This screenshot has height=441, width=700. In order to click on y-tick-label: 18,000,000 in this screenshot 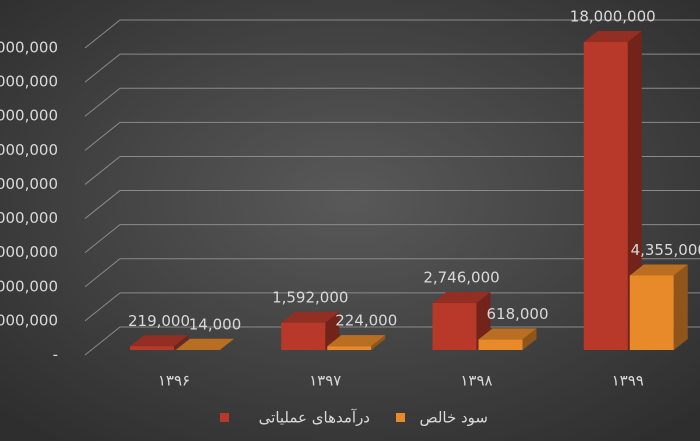, I will do `click(29, 48)`.